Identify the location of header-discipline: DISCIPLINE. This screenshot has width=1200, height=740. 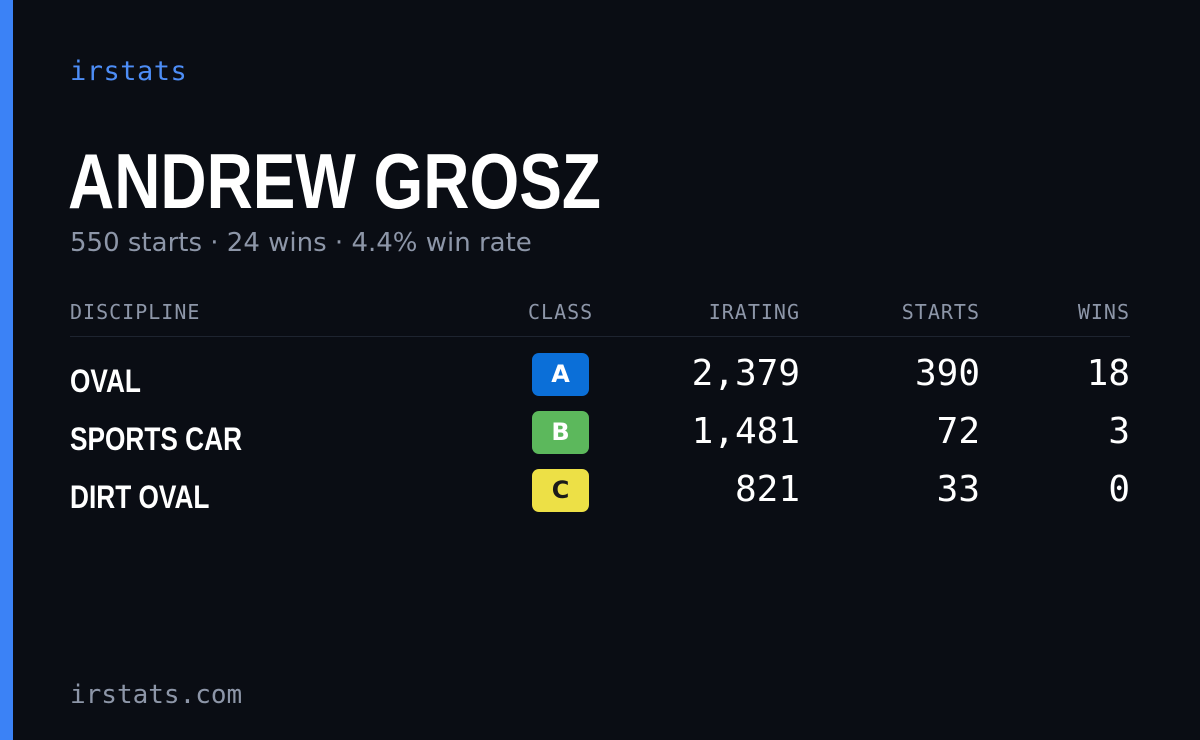
(135, 312).